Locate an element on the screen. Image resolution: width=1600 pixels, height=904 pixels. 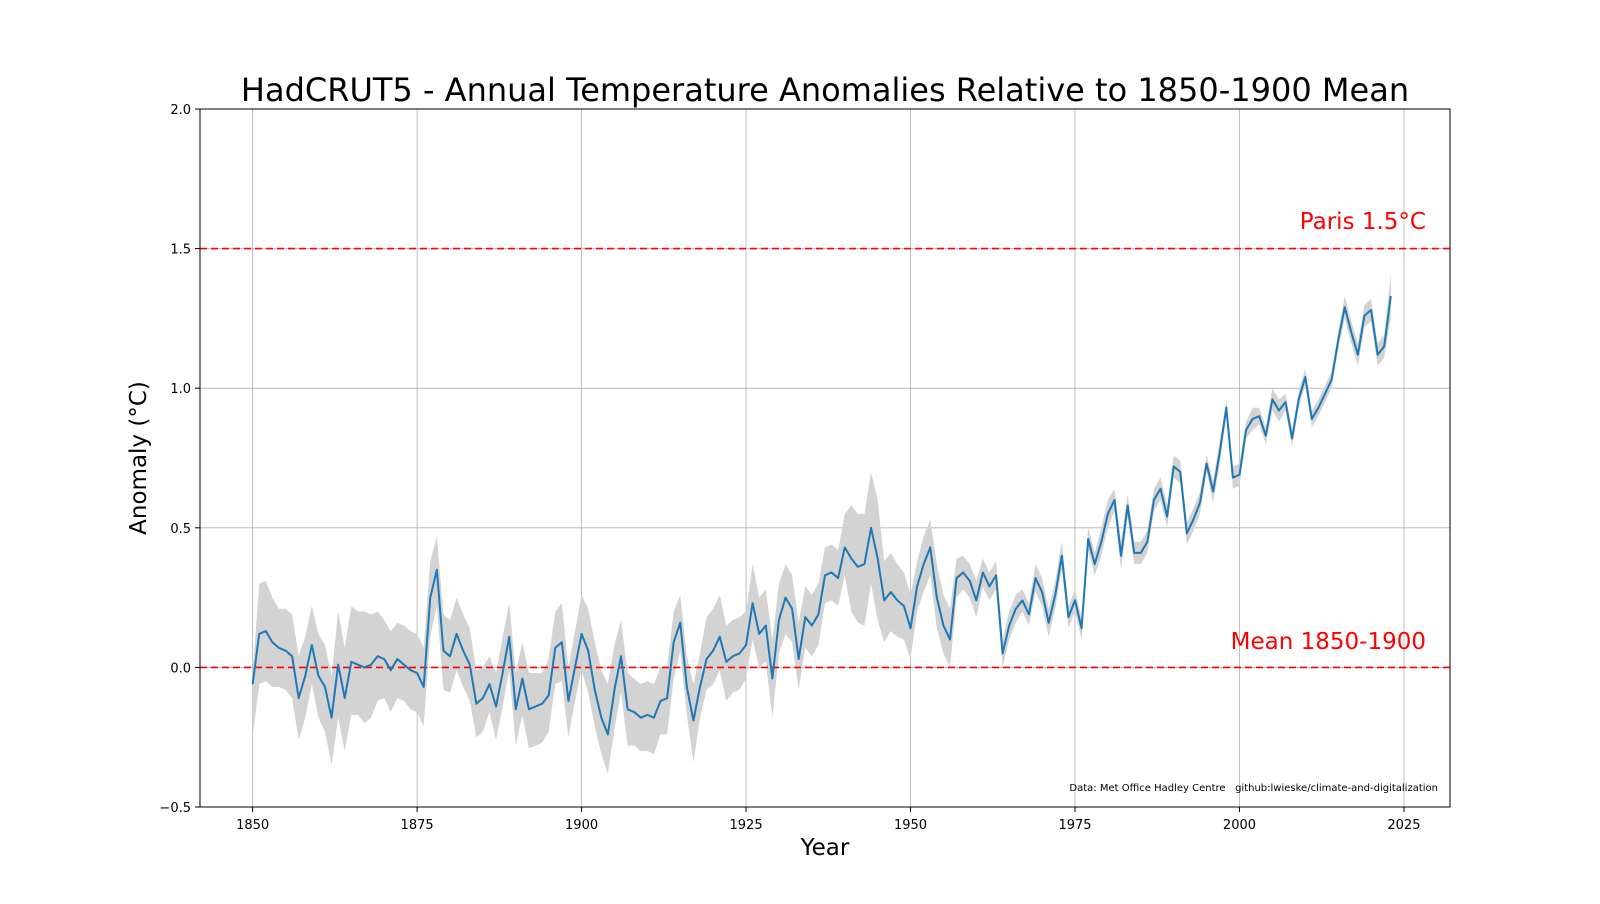
y-axis-label: Anomaly (°C) is located at coordinates (139, 458).